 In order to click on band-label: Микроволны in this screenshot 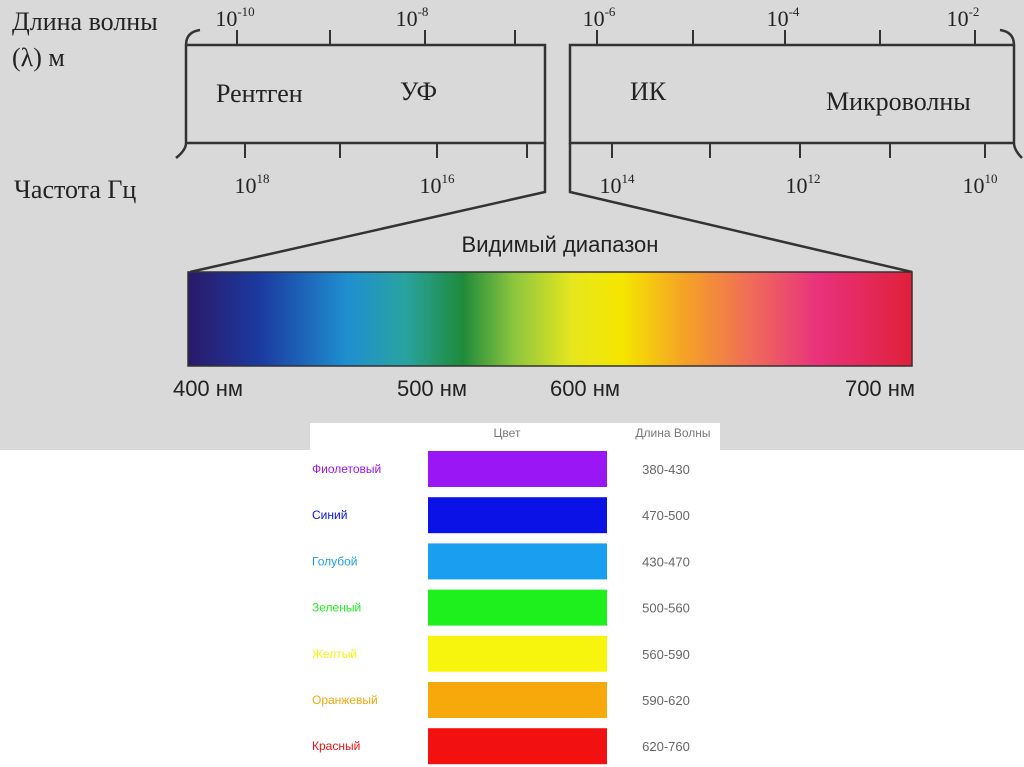, I will do `click(898, 101)`.